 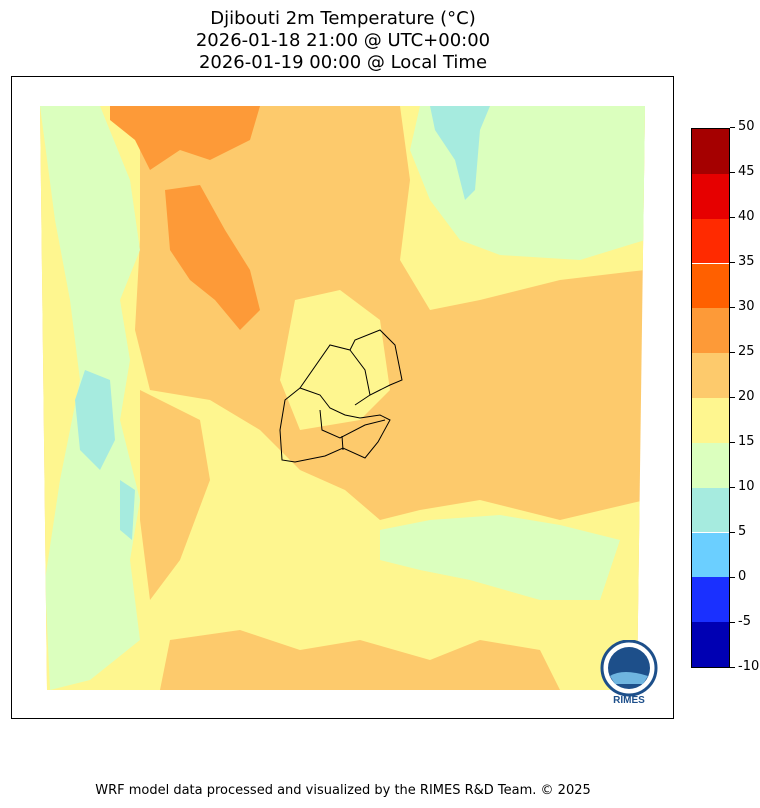 I want to click on djibouti-borders, so click(x=341, y=396).